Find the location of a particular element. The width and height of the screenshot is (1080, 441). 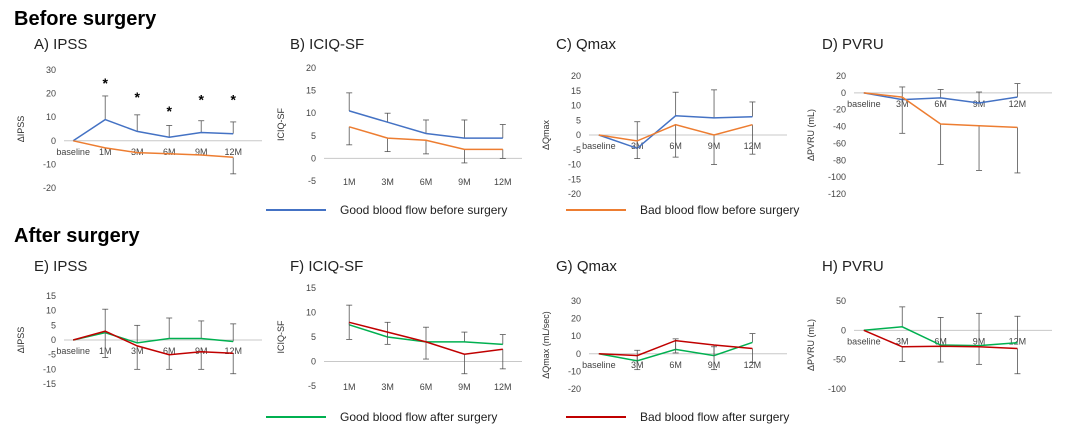

legend-swatch-bad-after is located at coordinates (596, 417).